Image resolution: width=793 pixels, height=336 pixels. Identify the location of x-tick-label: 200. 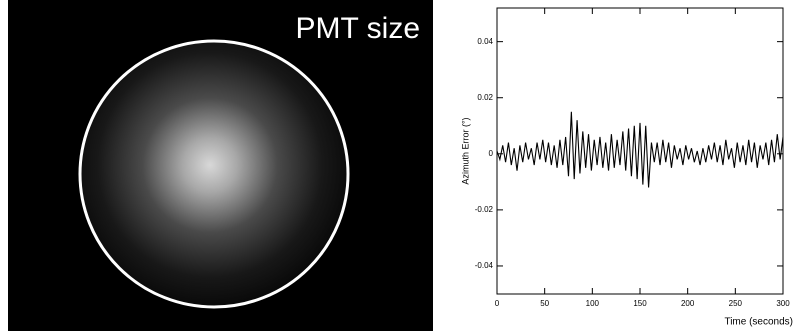
(688, 303).